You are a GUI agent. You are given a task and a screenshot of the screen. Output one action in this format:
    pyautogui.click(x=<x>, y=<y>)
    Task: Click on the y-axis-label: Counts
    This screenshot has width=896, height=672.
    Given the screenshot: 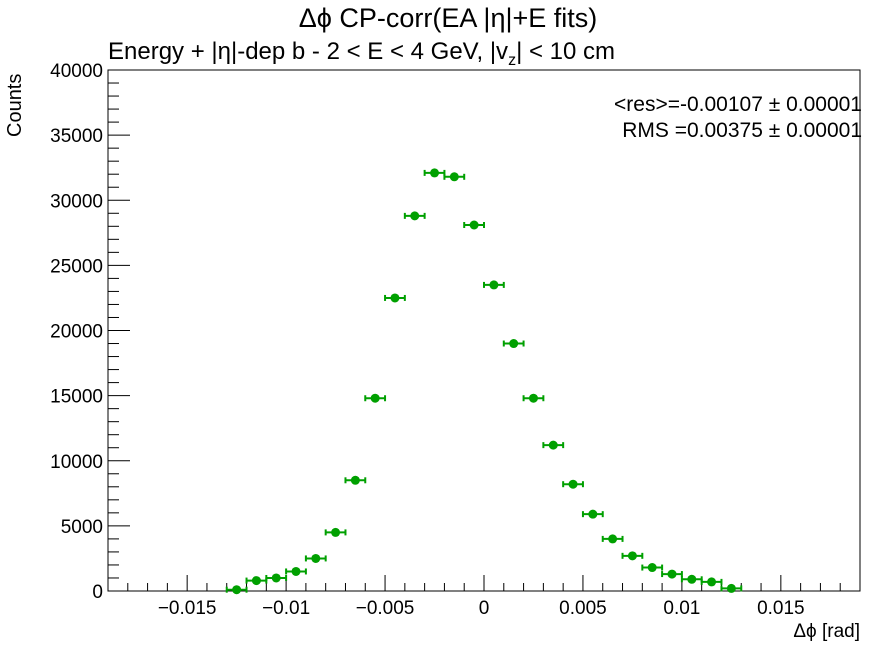 What is the action you would take?
    pyautogui.click(x=15, y=105)
    